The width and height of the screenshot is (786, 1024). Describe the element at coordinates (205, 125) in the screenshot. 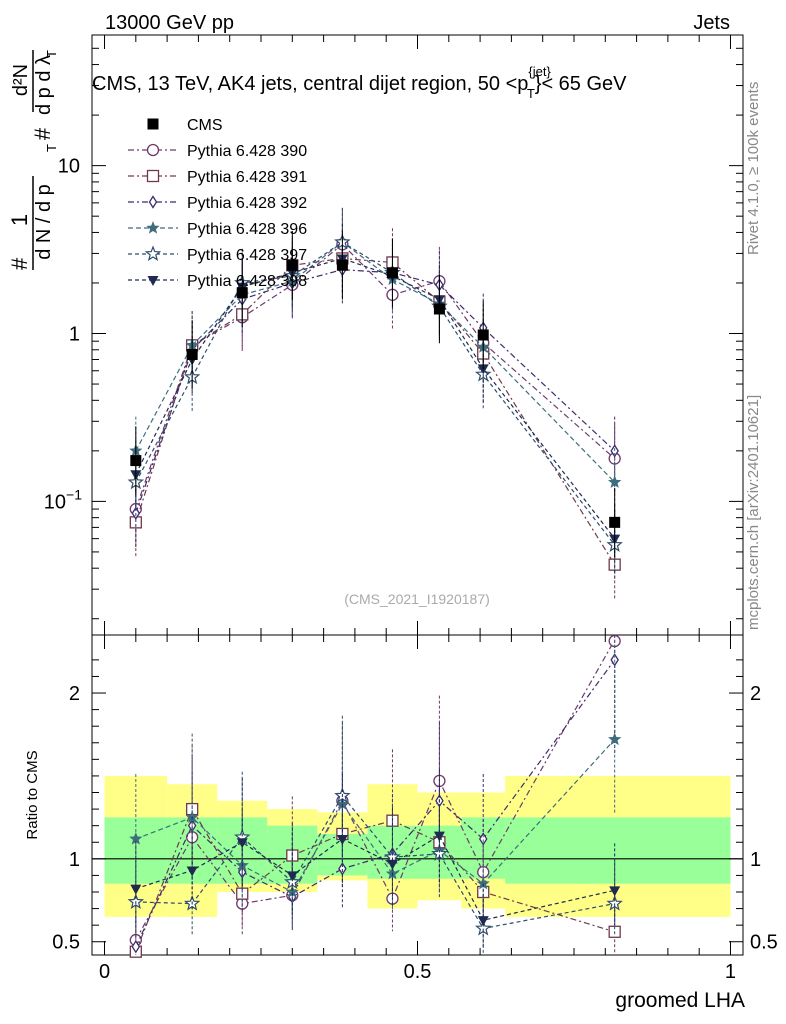

I see `legend-label-cms: CMS` at that location.